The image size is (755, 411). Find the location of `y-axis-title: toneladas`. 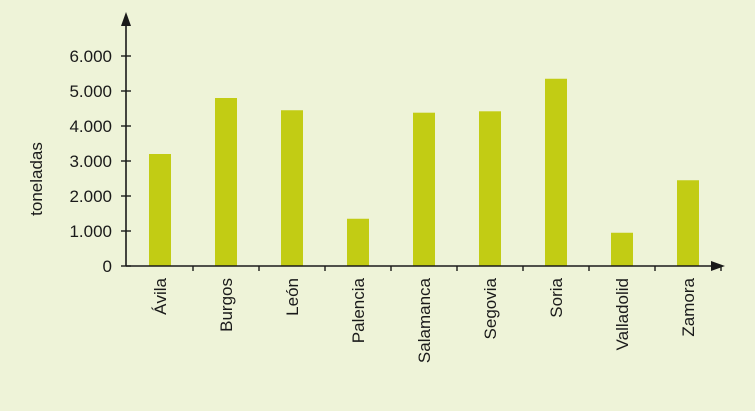

y-axis-title: toneladas is located at coordinates (36, 179).